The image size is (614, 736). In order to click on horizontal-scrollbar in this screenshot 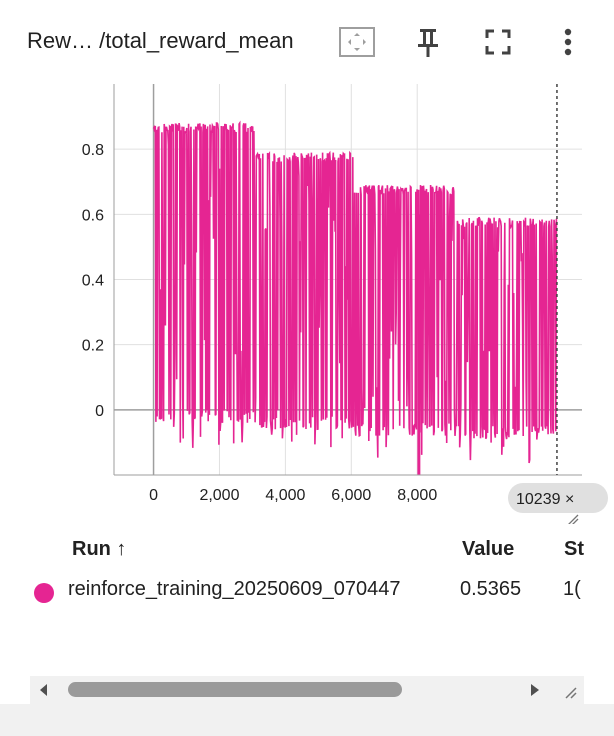, I will do `click(307, 690)`.